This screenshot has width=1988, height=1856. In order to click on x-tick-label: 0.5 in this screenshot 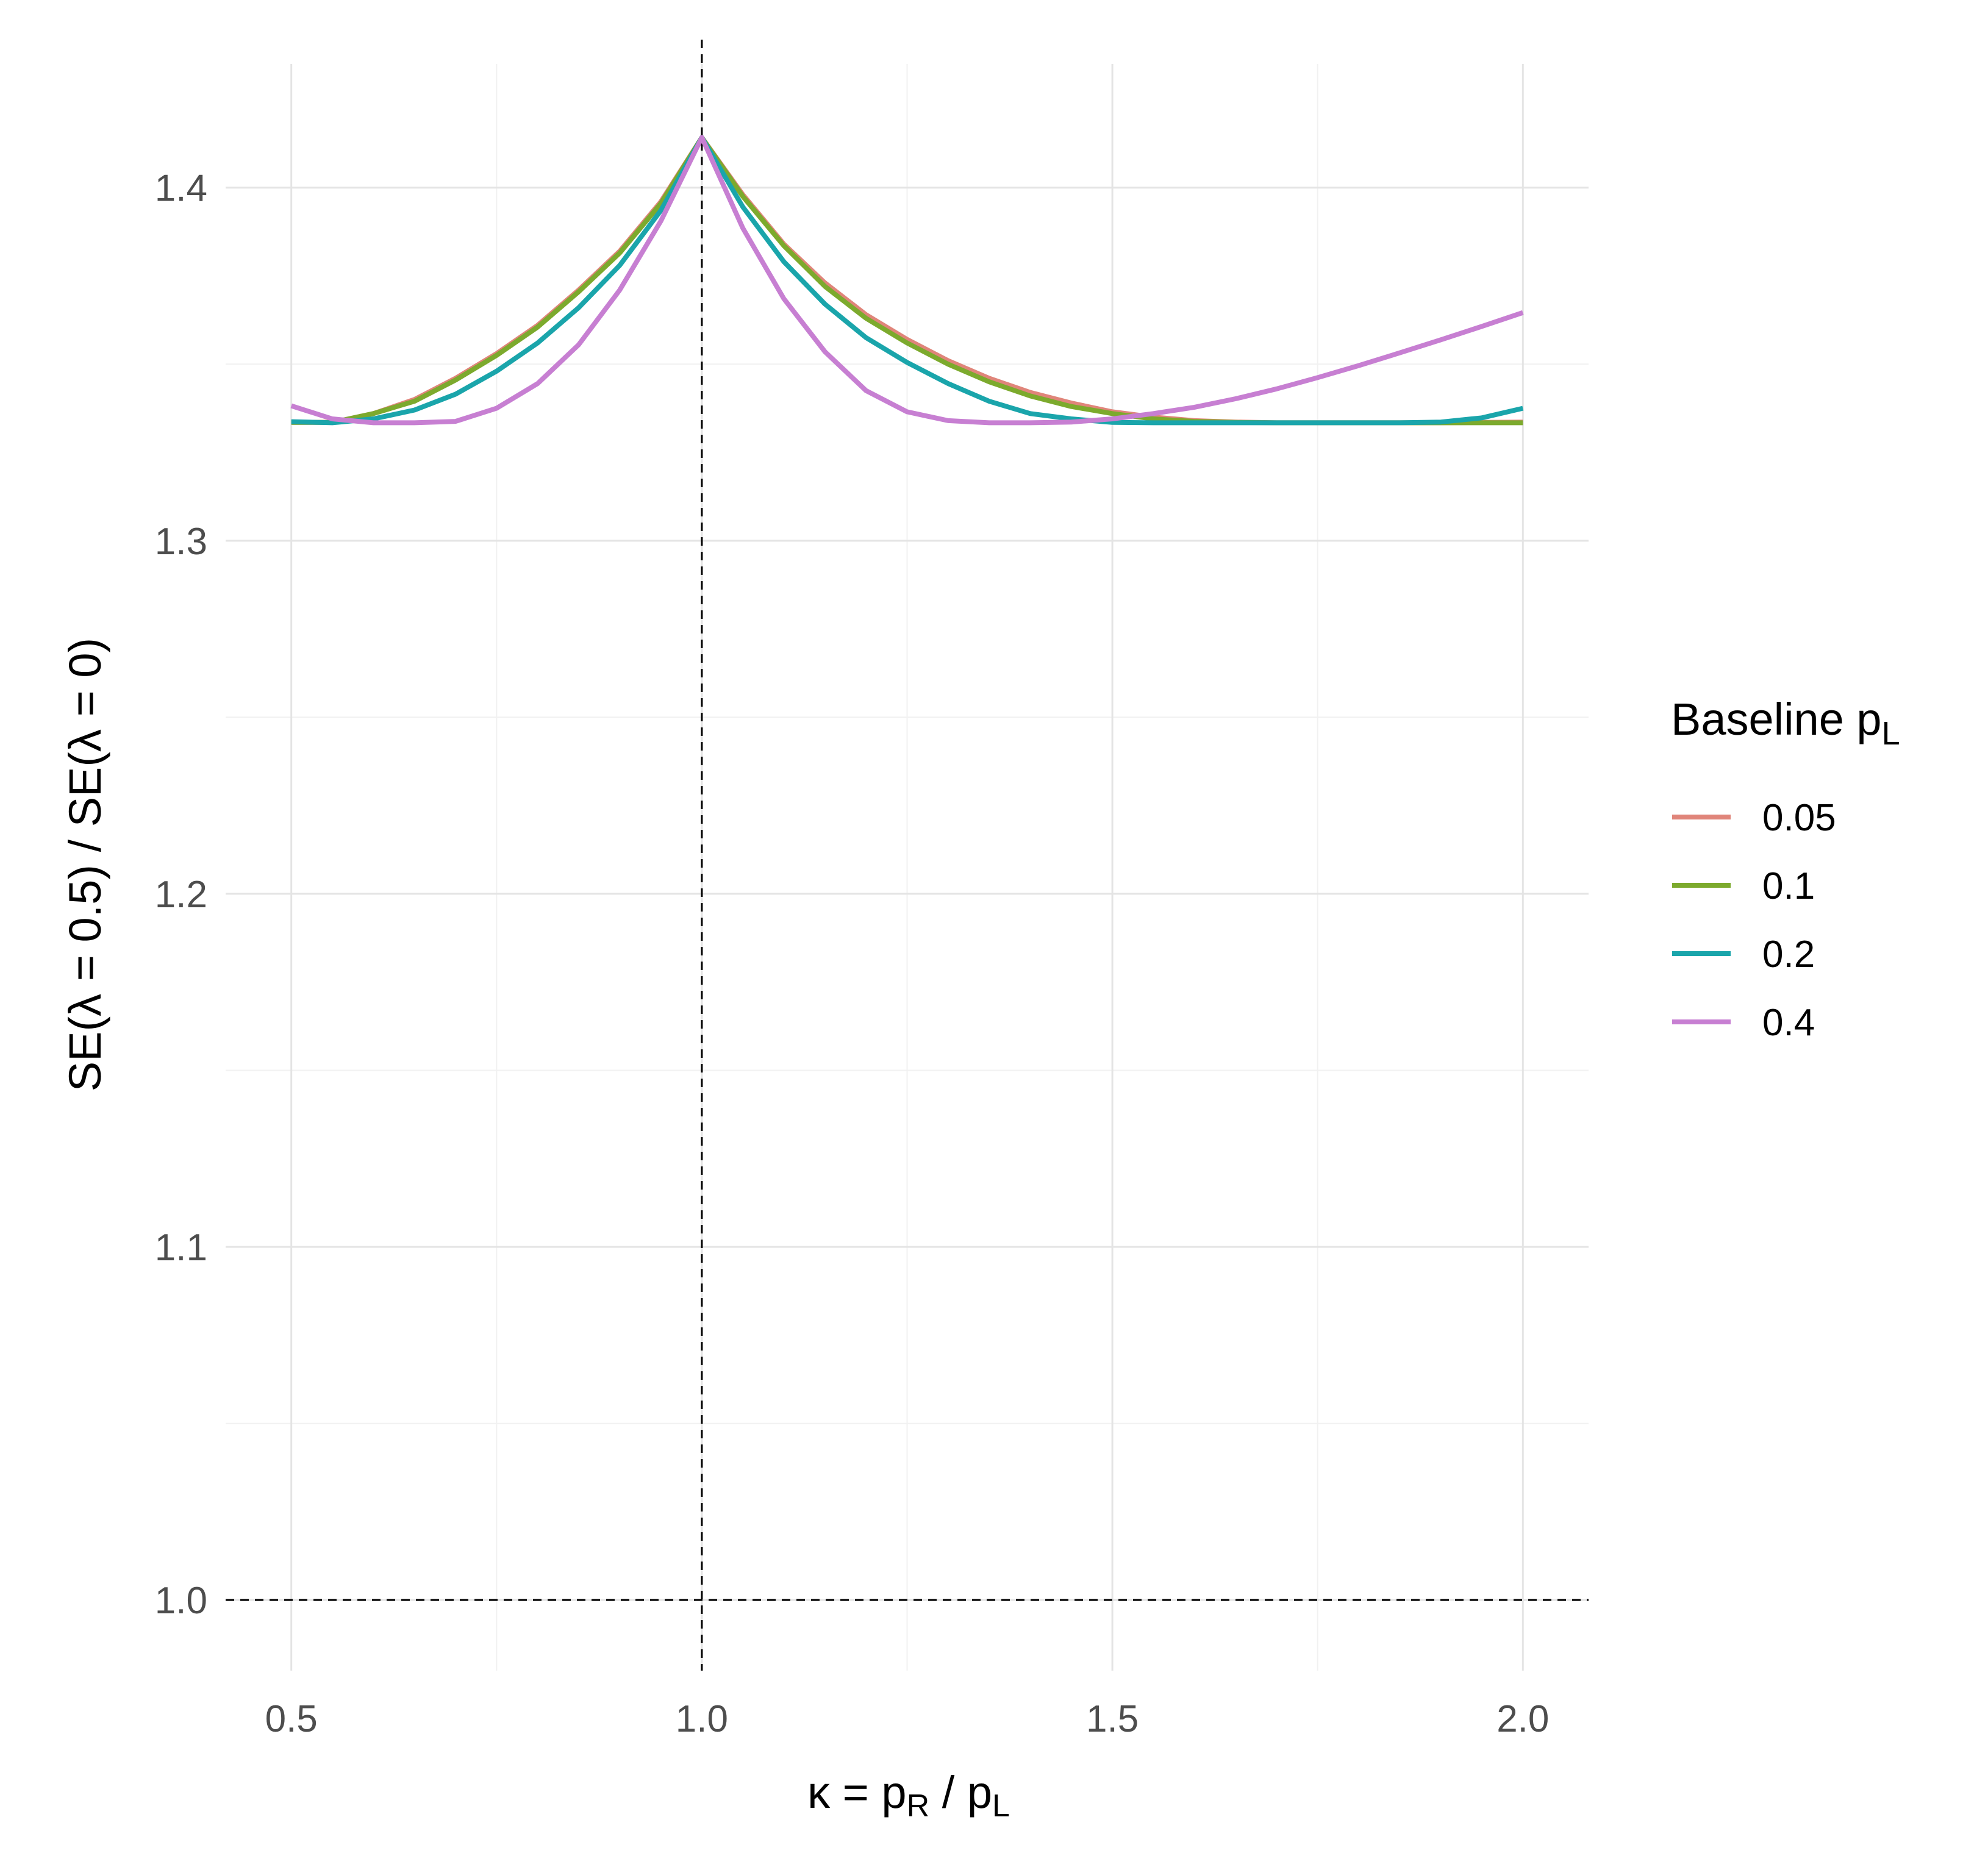, I will do `click(291, 1719)`.